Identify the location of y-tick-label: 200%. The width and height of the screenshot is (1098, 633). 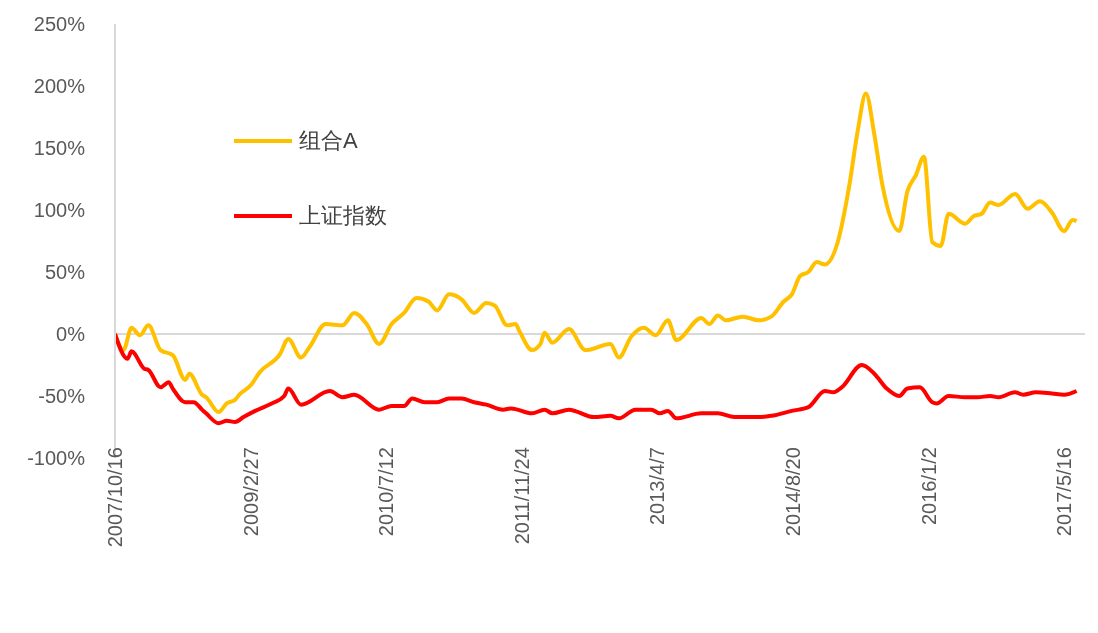
(59, 86).